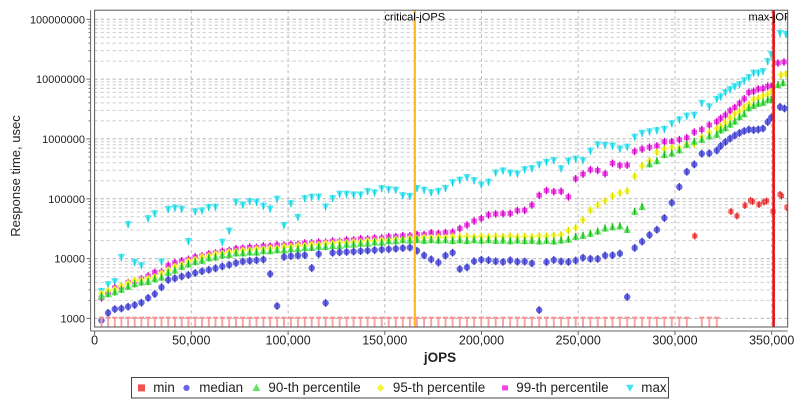 The image size is (800, 400). I want to click on svg-text: Response time, usec, so click(15, 176).